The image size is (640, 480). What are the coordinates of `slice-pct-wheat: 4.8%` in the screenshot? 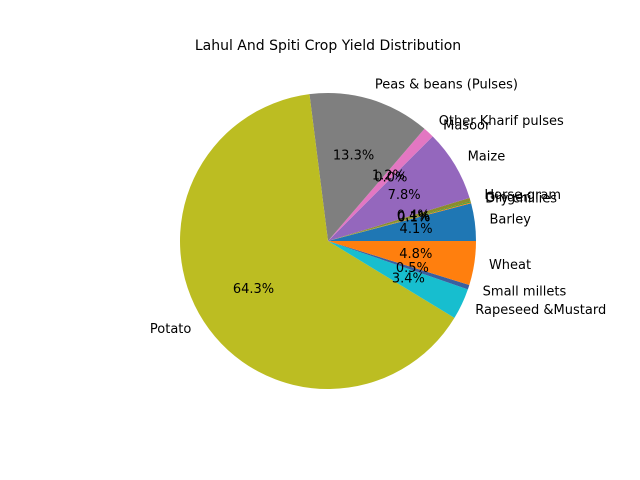 It's located at (415, 254).